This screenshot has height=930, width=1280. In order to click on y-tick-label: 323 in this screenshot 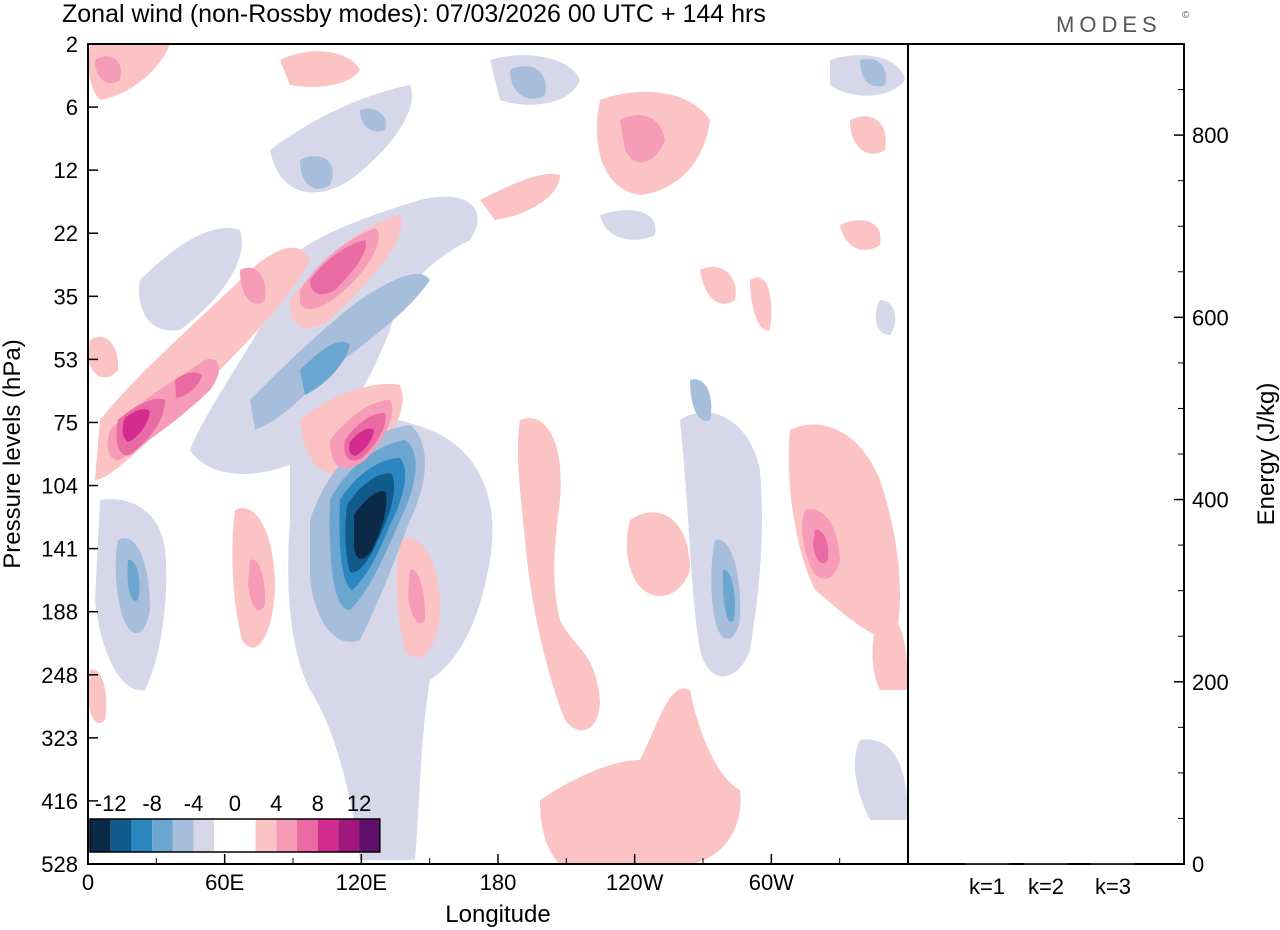, I will do `click(59, 738)`.